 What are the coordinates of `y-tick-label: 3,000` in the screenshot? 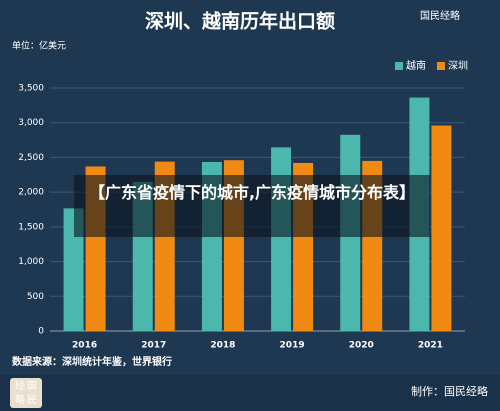 It's located at (31, 123).